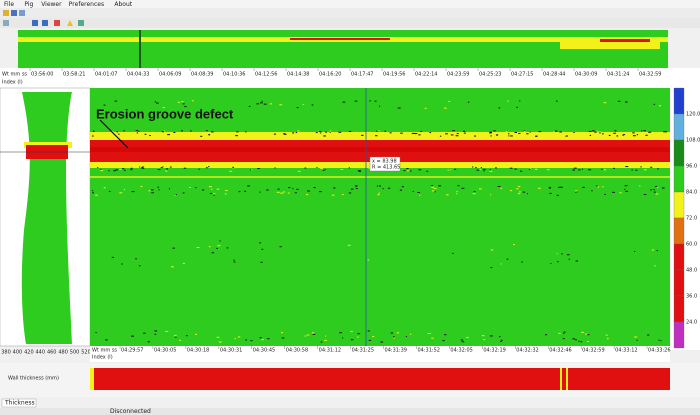  I want to click on scale-label: 24.0, so click(691, 323).